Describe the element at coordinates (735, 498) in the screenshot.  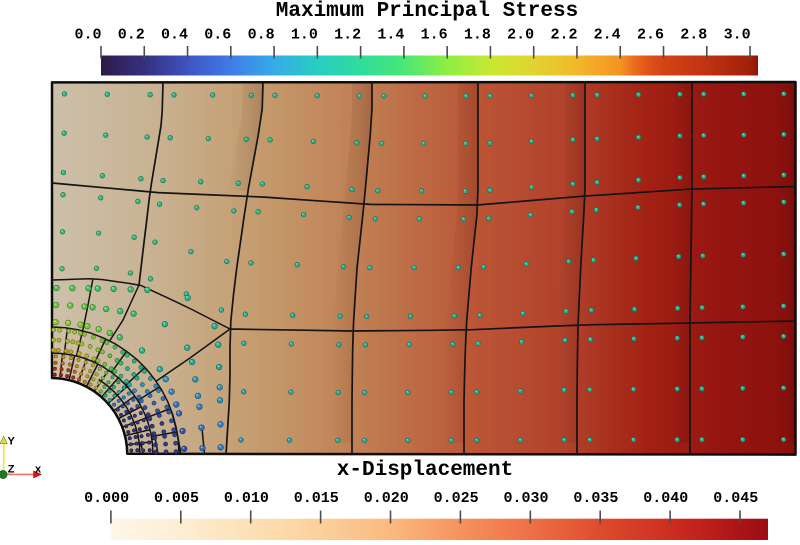
I see `svg-text: 0.045` at that location.